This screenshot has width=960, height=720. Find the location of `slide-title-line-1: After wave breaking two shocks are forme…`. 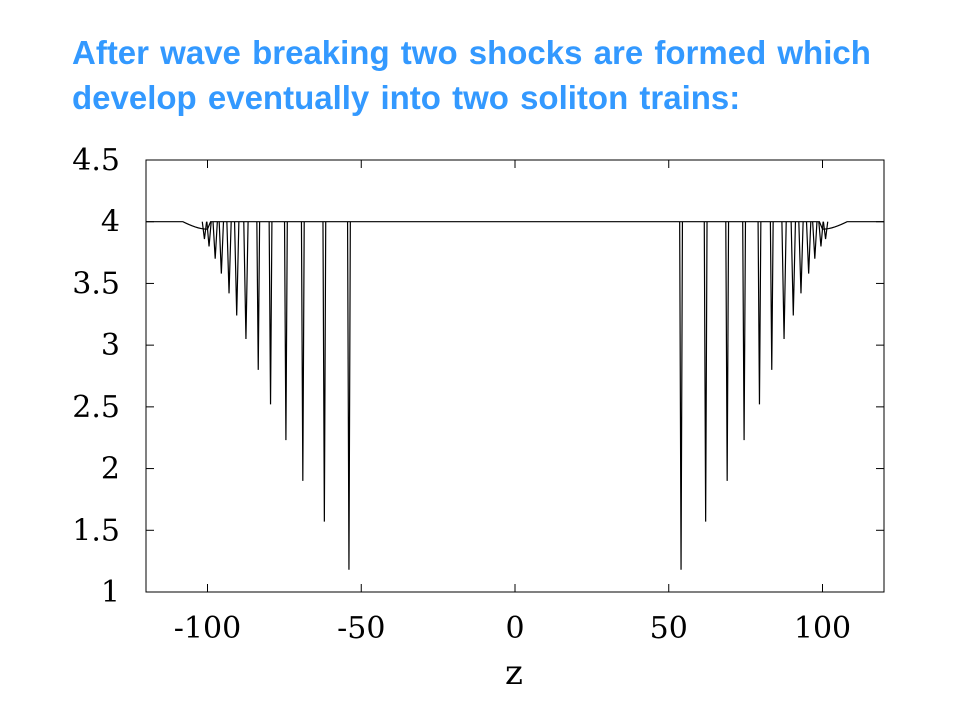

slide-title-line-1: After wave breaking two shocks are forme… is located at coordinates (471, 52).